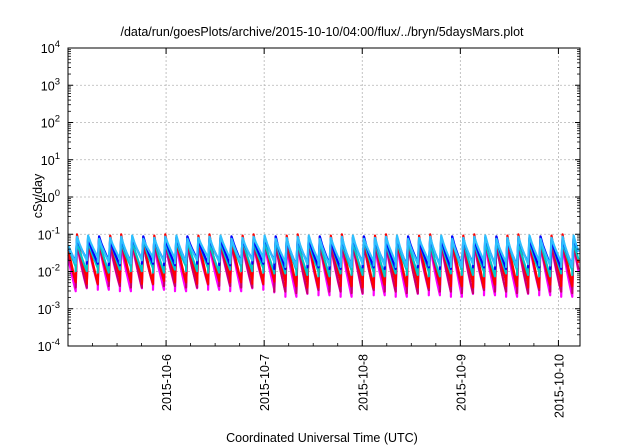  What do you see at coordinates (57, 156) in the screenshot?
I see `y-tick-exponent: 1` at bounding box center [57, 156].